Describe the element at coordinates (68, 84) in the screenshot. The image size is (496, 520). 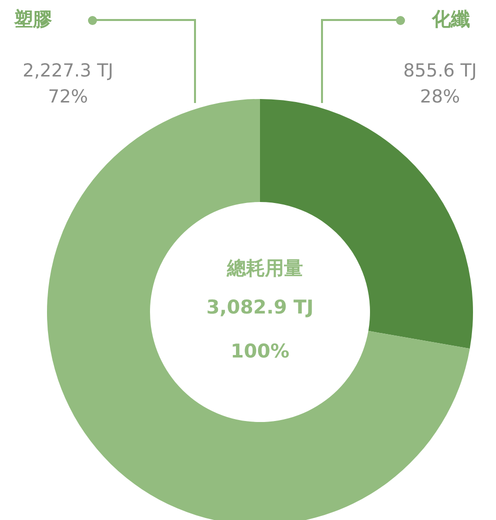
I see `data-label: 2,227.3 TJ 72%` at that location.